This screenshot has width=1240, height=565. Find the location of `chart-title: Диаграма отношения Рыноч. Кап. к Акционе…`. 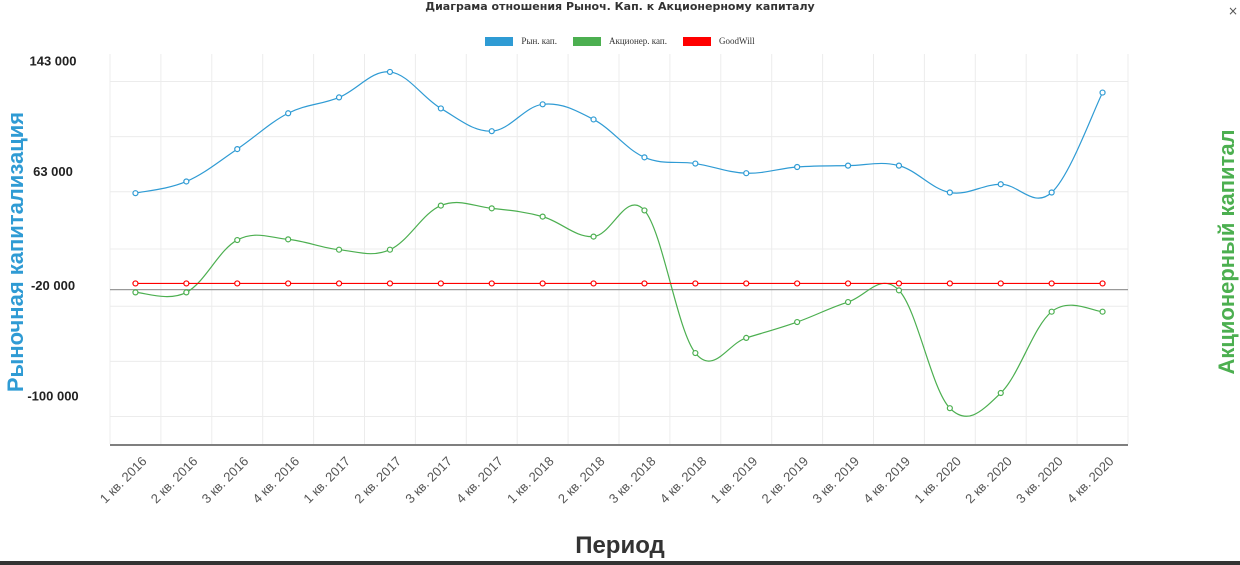

chart-title: Диаграма отношения Рыноч. Кап. к Акционе… is located at coordinates (620, 6).